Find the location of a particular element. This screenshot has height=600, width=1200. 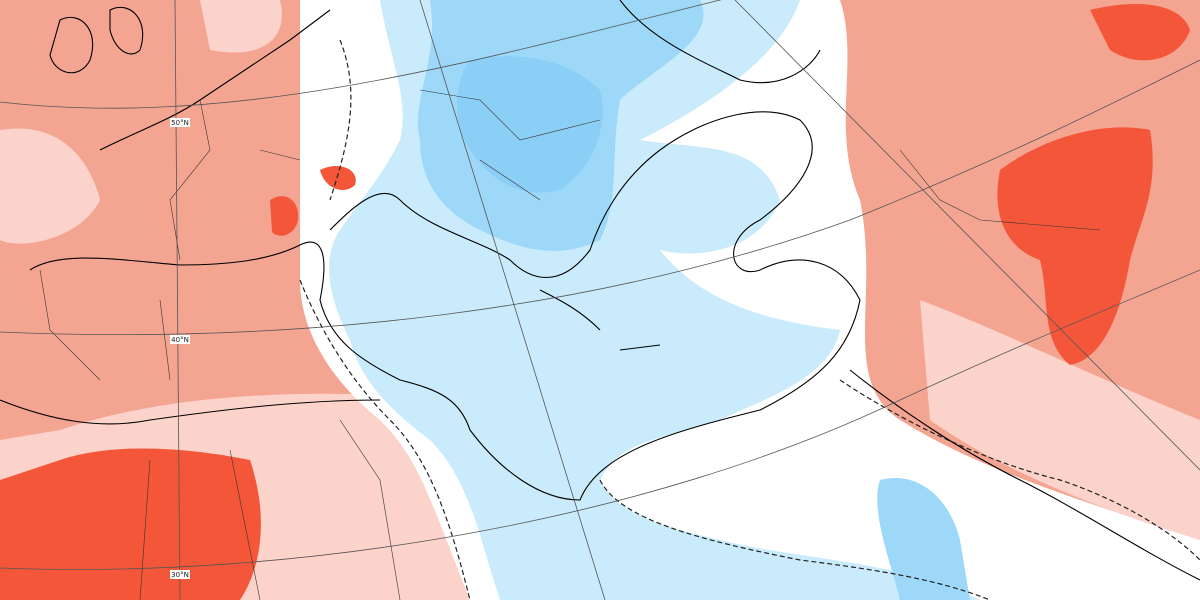

latitude-label: 50°N is located at coordinates (180, 123).